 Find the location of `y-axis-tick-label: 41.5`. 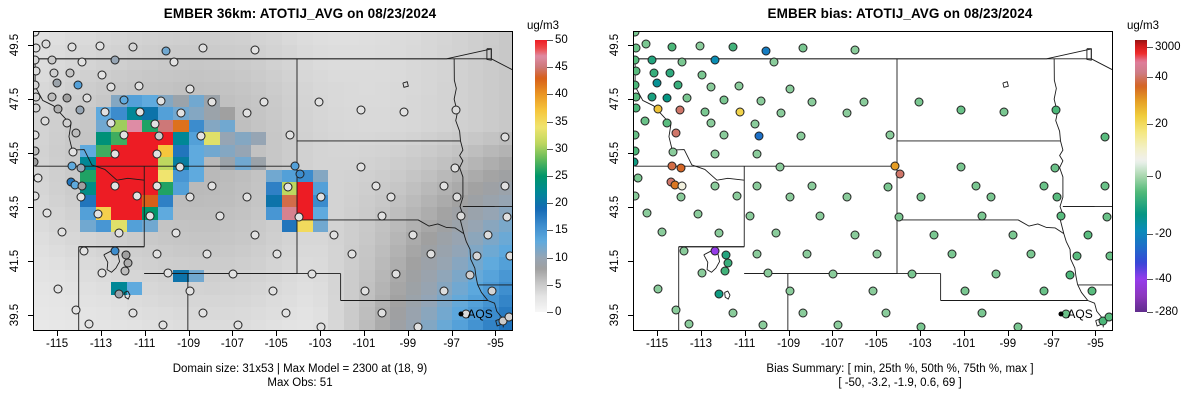

y-axis-tick-label: 41.5 is located at coordinates (615, 260).